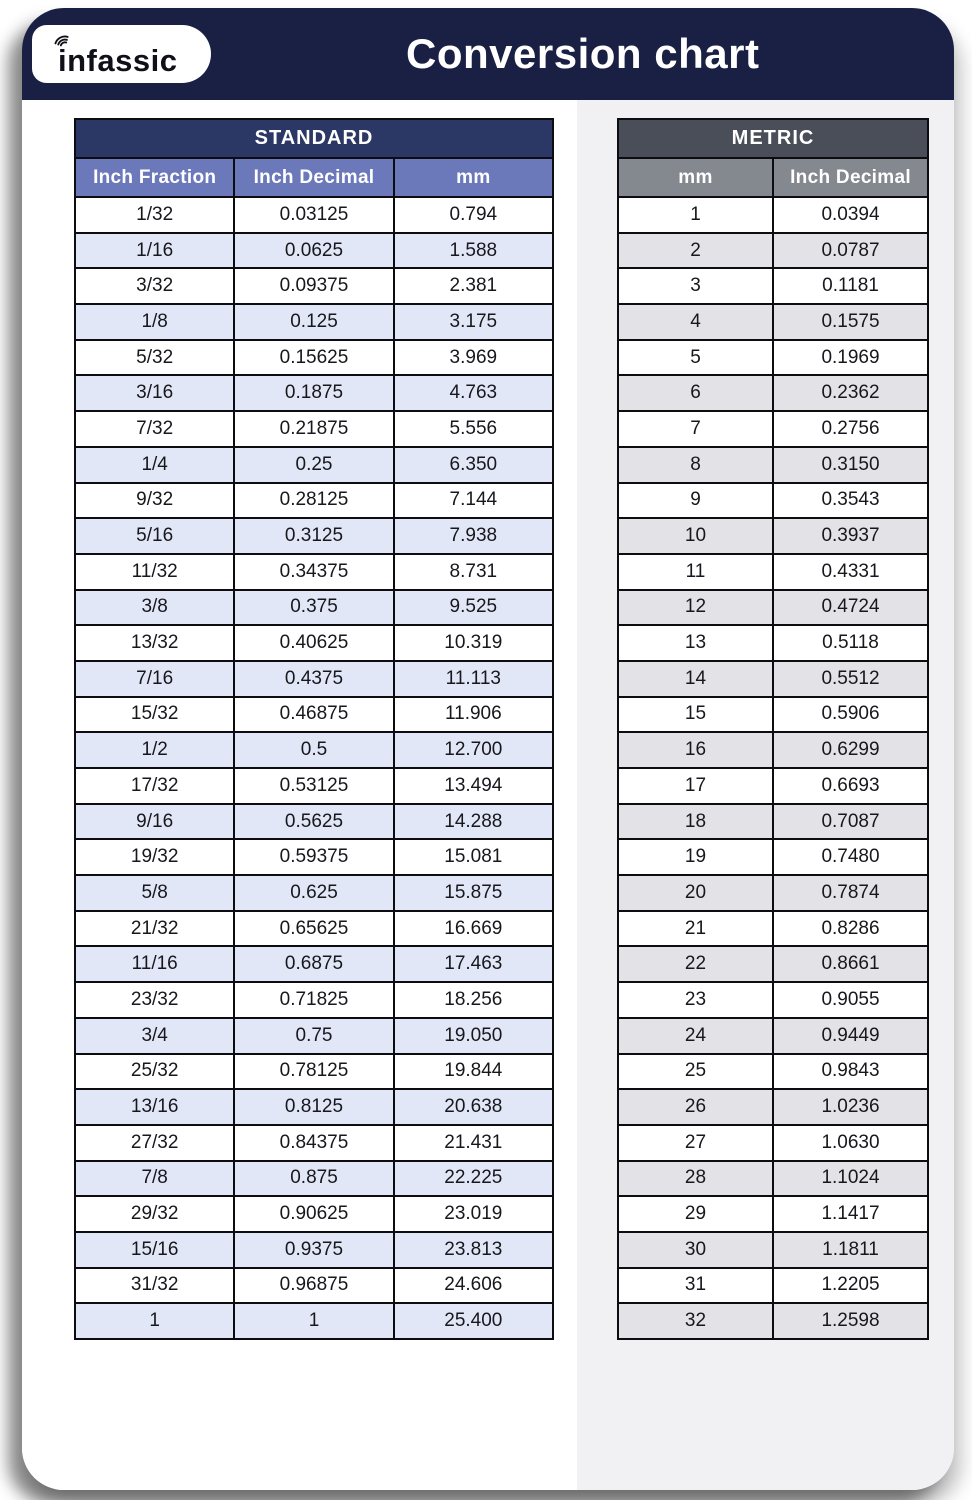 This screenshot has width=972, height=1500. I want to click on table-cell: 7/16, so click(154, 678).